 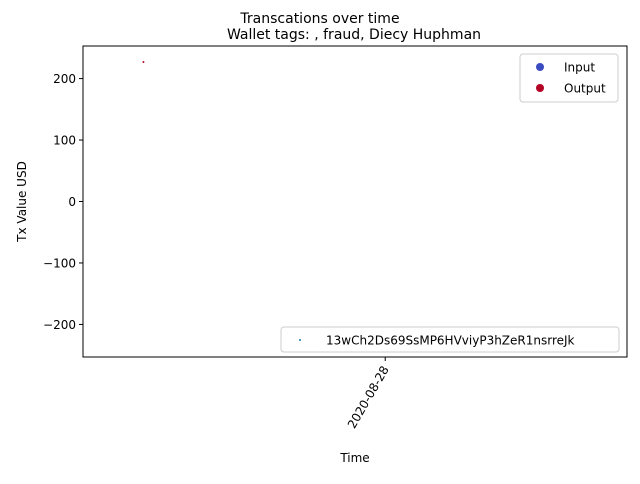 I want to click on data-point, so click(x=143, y=61).